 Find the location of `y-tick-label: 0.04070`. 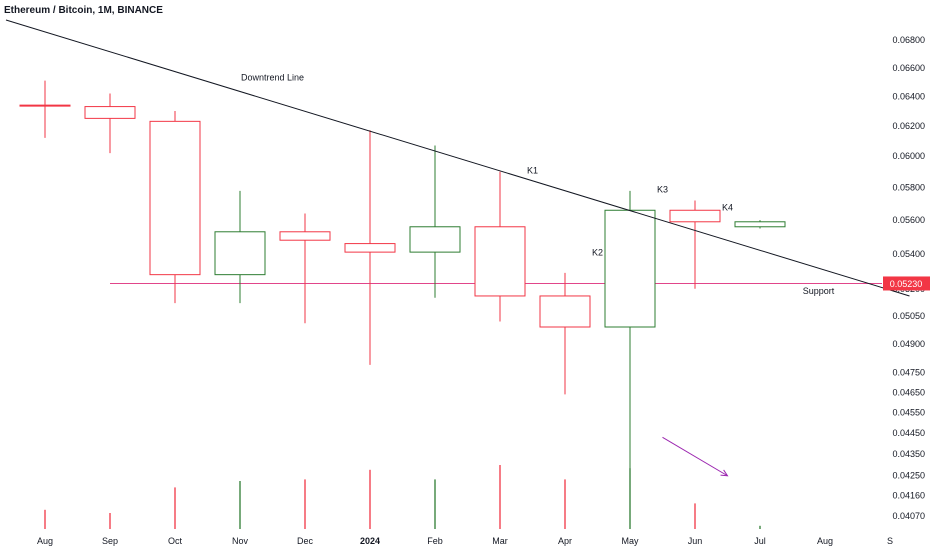

y-tick-label: 0.04070 is located at coordinates (908, 516).